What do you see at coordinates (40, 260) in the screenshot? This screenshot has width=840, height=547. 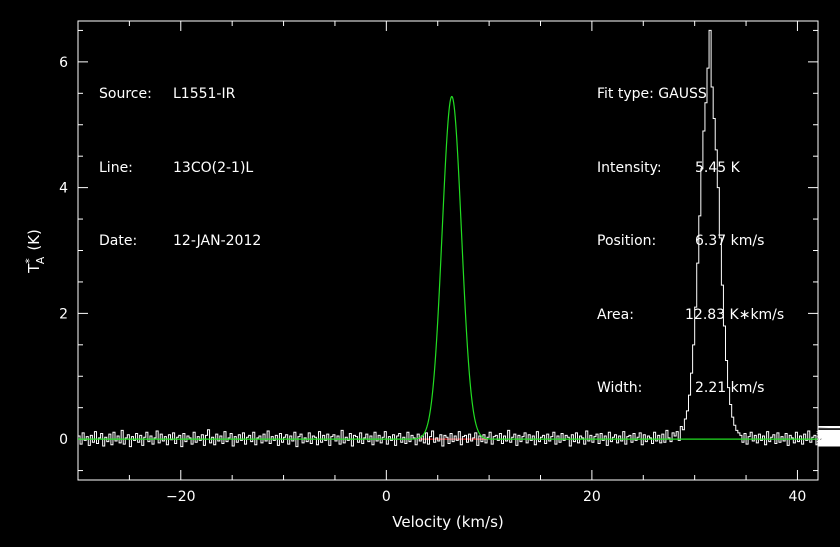 I see `y-label-sub: A` at bounding box center [40, 260].